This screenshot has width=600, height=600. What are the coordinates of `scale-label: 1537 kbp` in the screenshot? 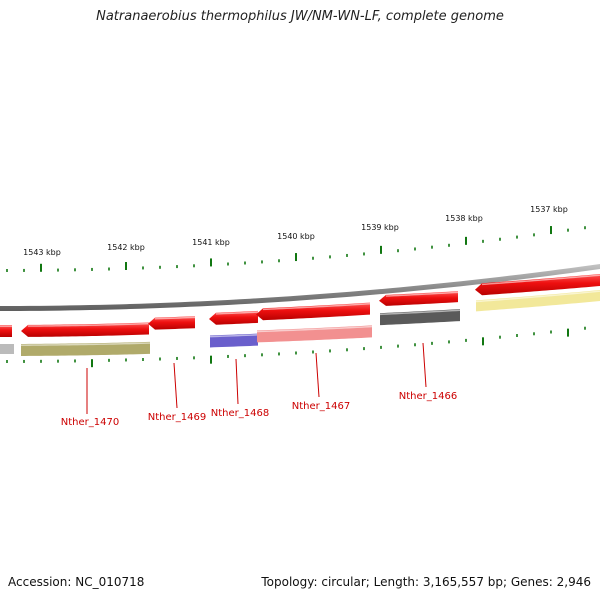 It's located at (549, 209).